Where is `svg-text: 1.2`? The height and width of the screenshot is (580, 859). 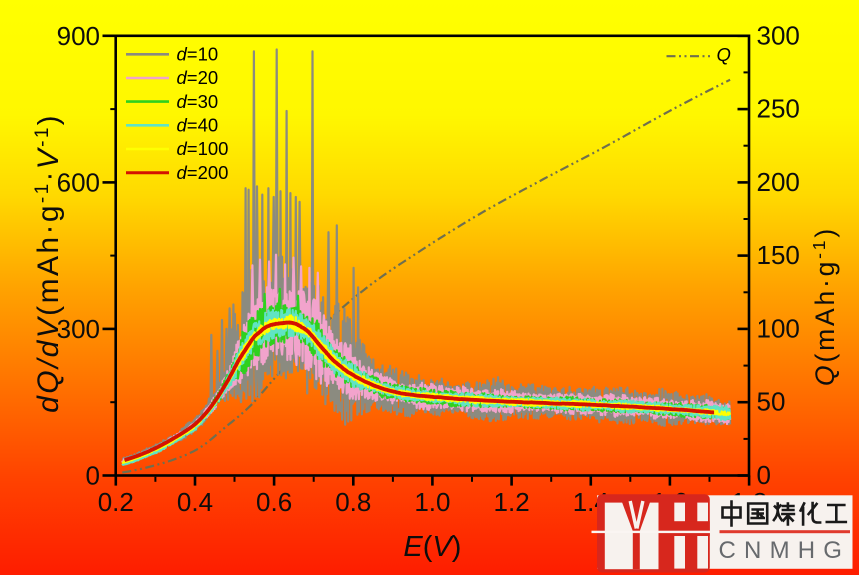
svg-text: 1.2 is located at coordinates (512, 502).